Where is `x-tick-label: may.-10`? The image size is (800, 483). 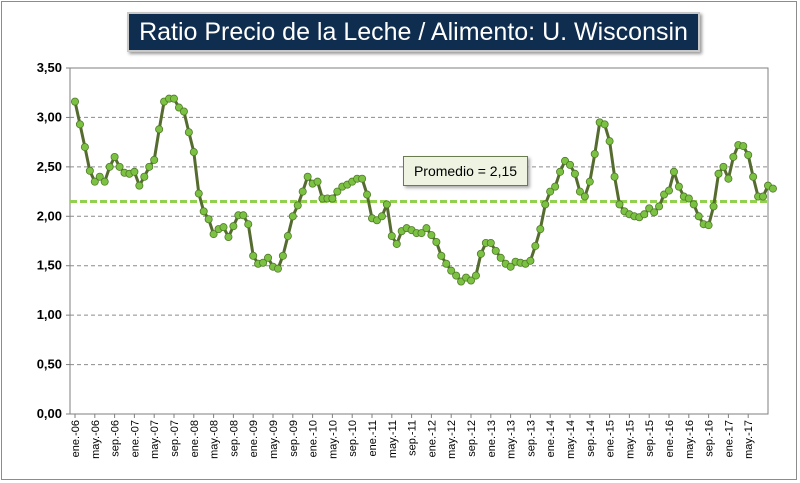
x-tick-label: may.-10 is located at coordinates (333, 439).